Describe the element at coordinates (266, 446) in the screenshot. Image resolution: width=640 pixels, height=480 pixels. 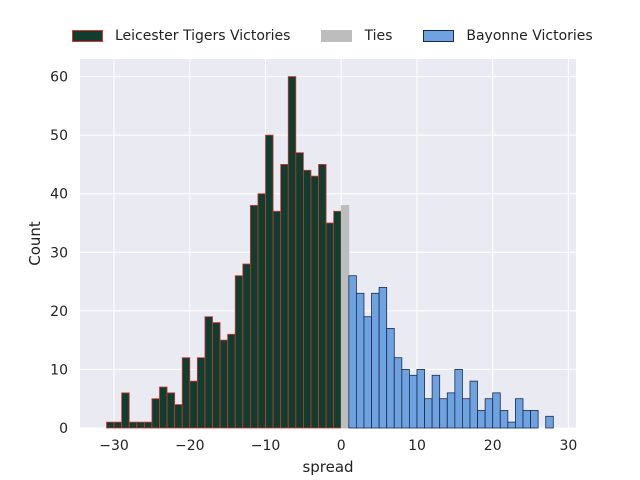
I see `x-tick-label: −10` at that location.